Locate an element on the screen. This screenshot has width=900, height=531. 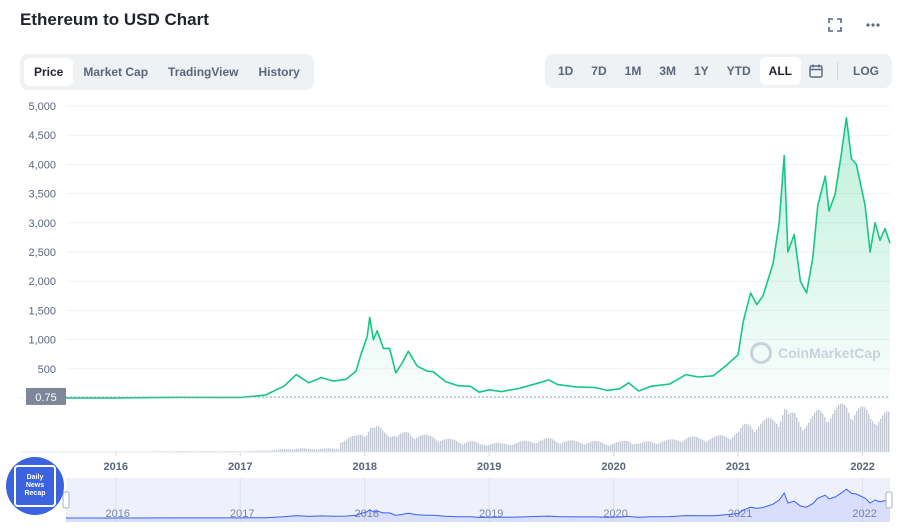
tab-tradingview: TradingView is located at coordinates (203, 72).